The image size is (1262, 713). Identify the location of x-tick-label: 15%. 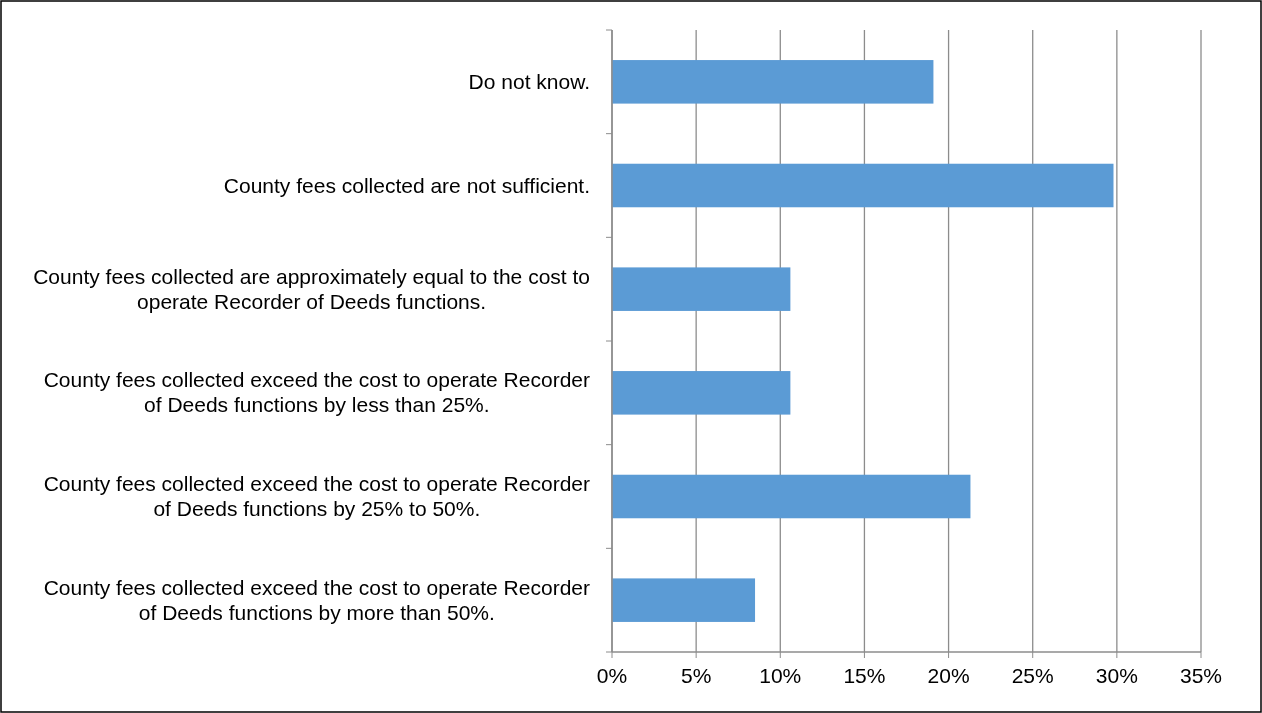
(864, 675).